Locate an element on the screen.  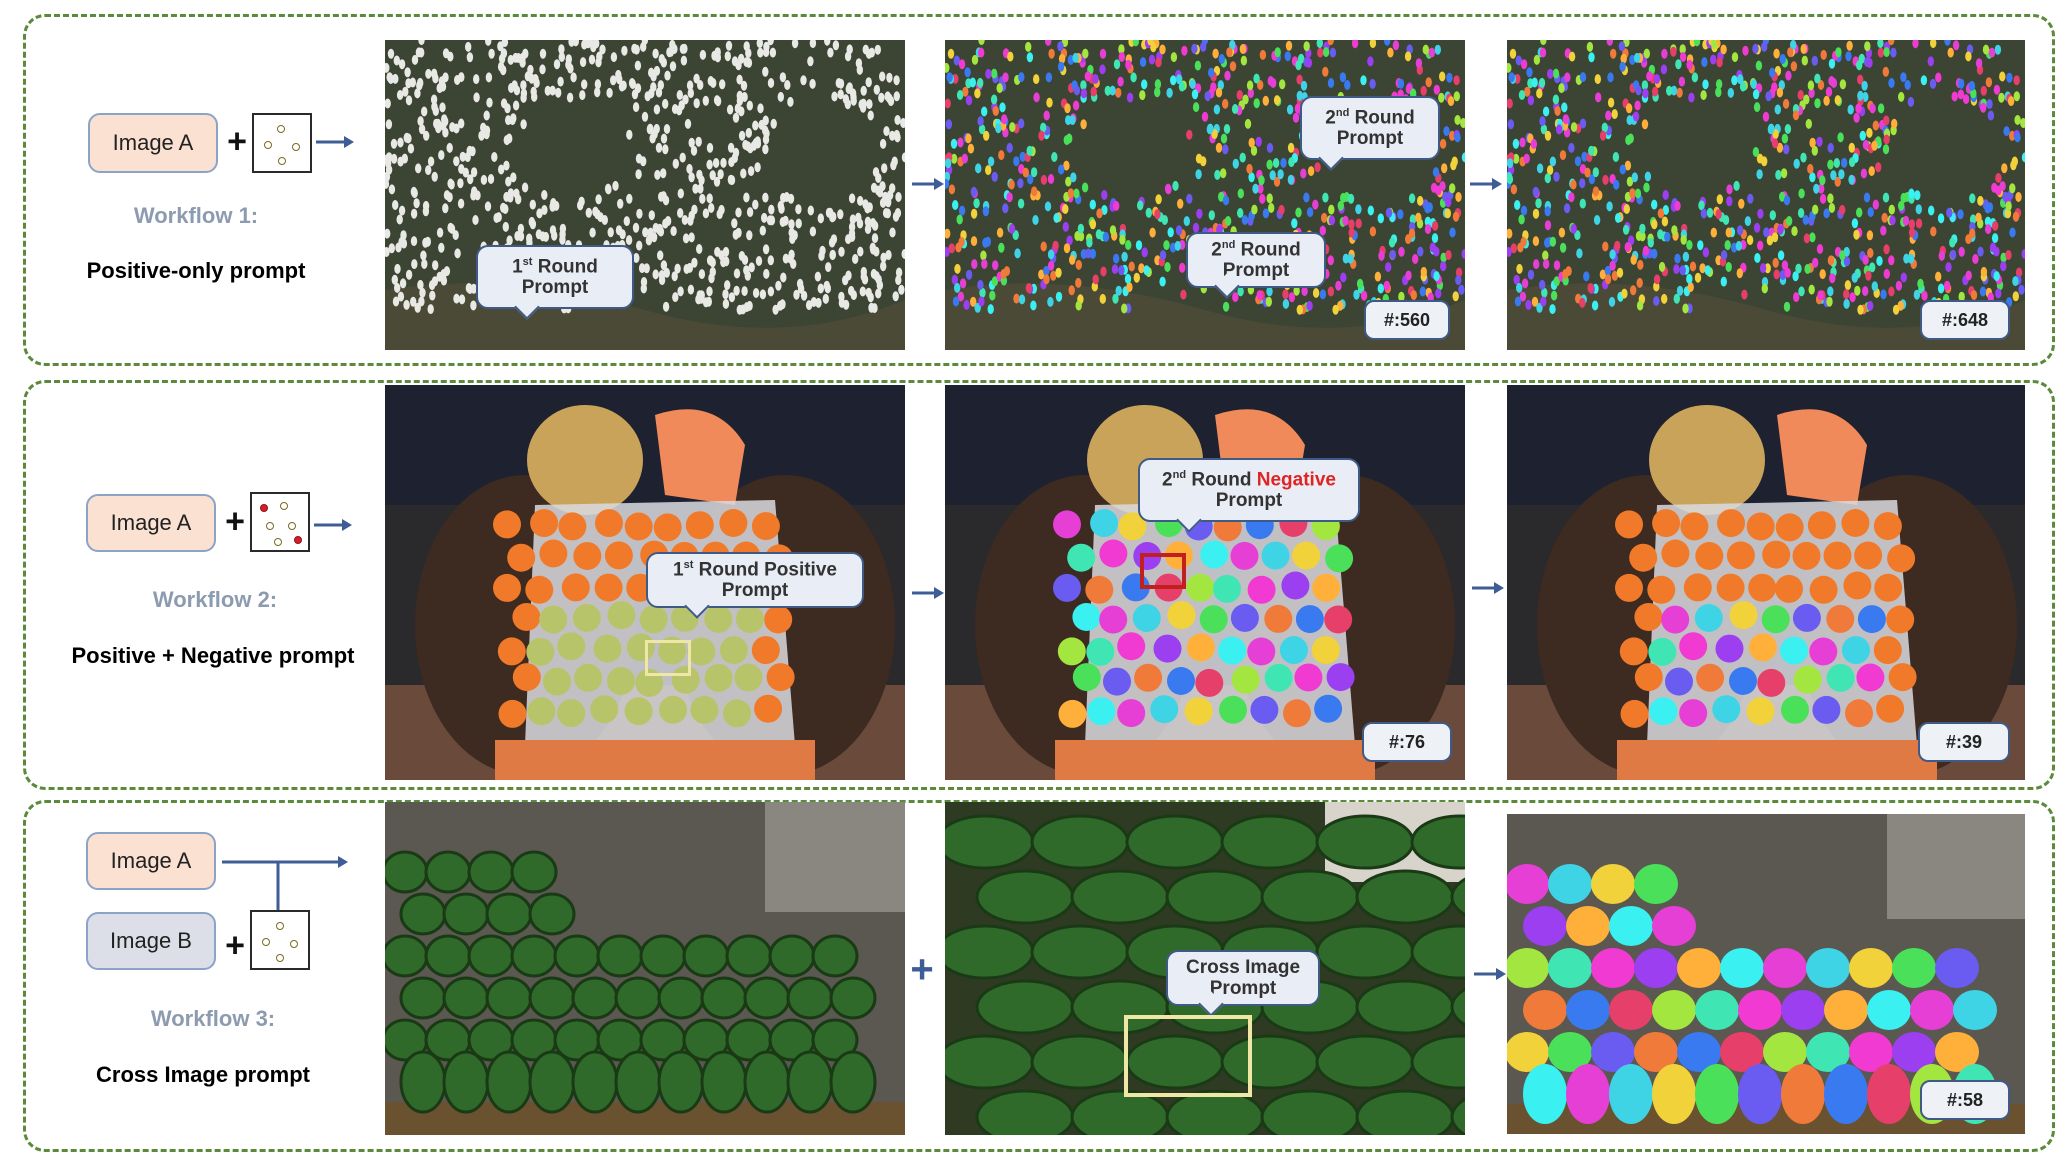
workflow-1-subtitle: Positive-only prompt is located at coordinates (196, 270).